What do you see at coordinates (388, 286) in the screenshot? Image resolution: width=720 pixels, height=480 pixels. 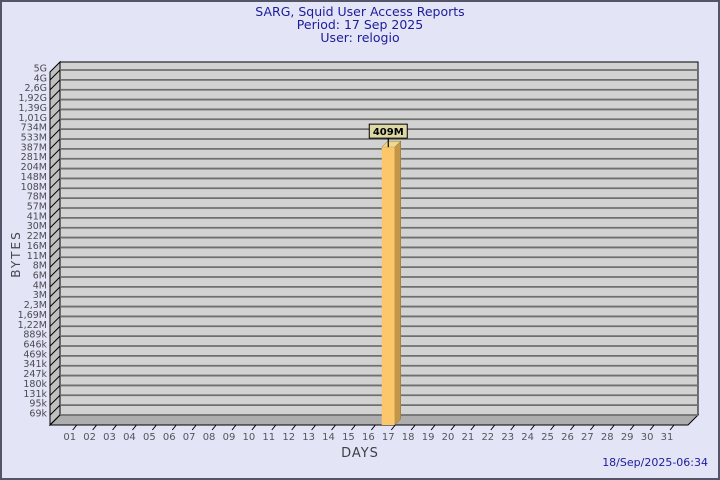 I see `bar-front-face` at bounding box center [388, 286].